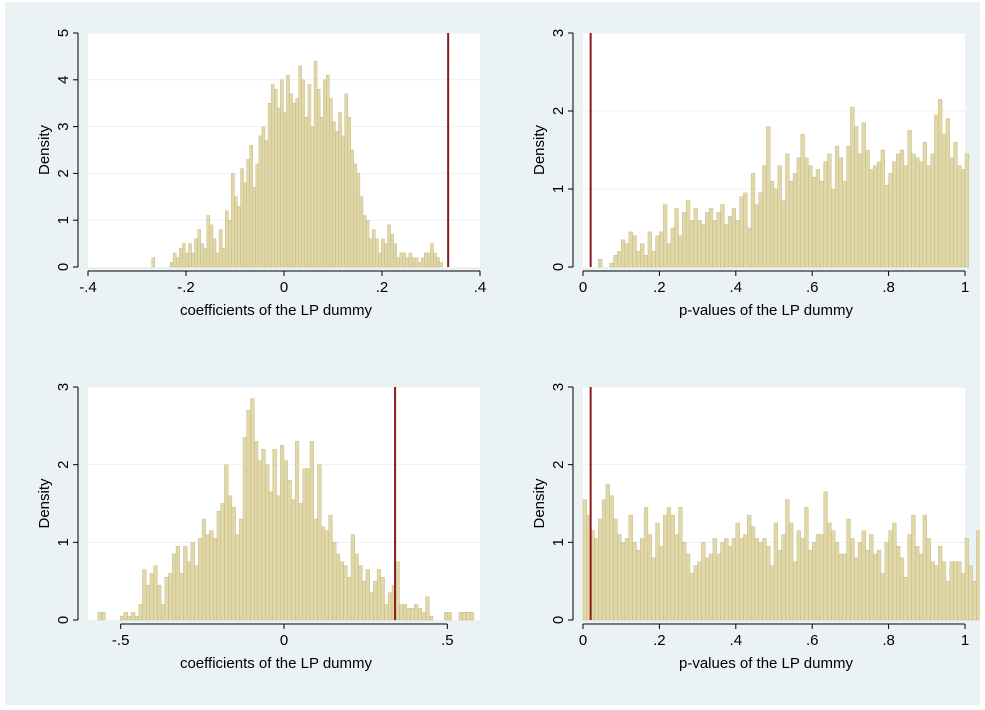 The width and height of the screenshot is (985, 710). Describe the element at coordinates (186, 287) in the screenshot. I see `x-tick-label: -.2` at that location.